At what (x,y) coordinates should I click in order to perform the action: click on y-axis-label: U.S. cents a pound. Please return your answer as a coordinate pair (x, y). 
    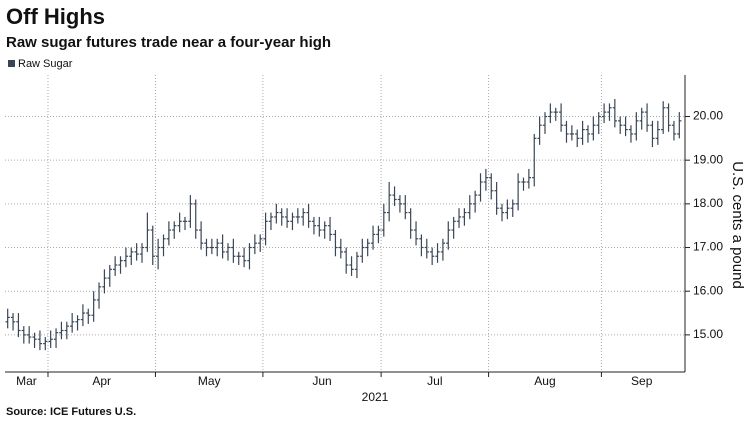
    Looking at the image, I should click on (737, 225).